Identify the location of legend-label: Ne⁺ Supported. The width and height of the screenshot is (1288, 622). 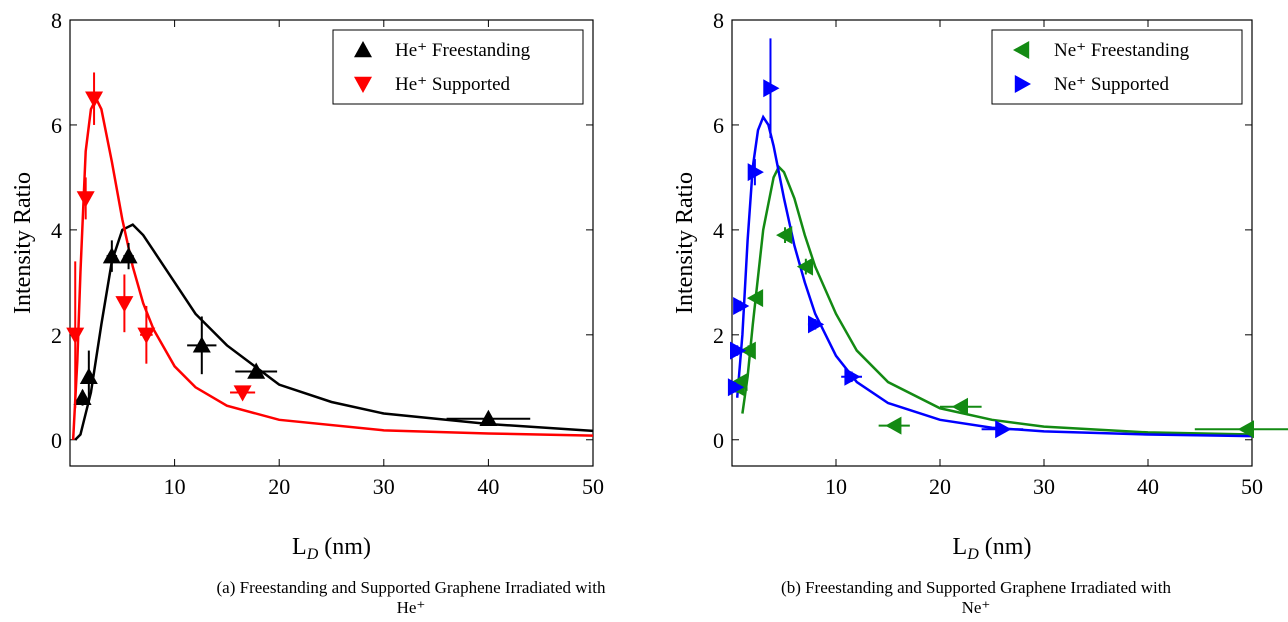
(1112, 84).